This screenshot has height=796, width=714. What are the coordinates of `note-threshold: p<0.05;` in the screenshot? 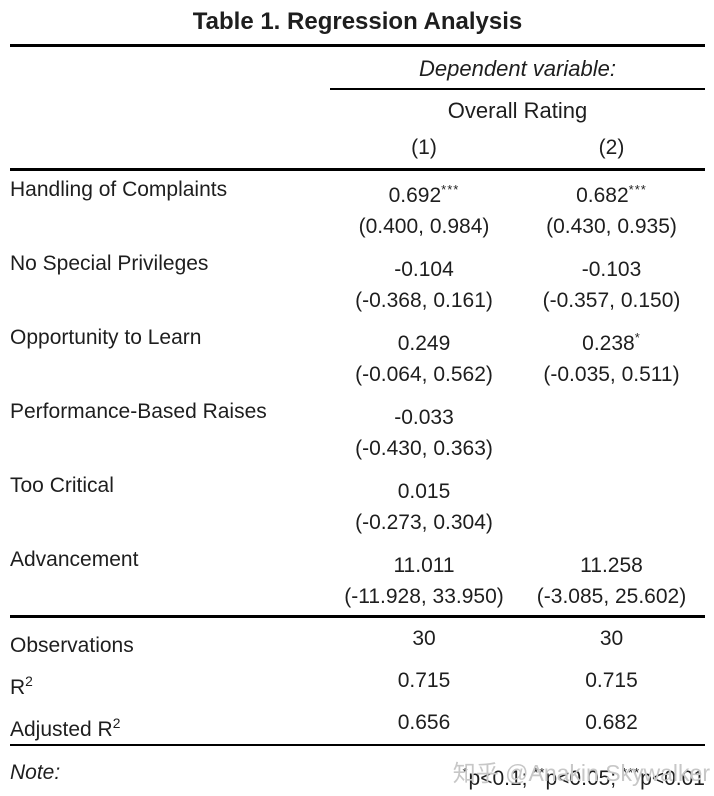 It's located at (583, 778).